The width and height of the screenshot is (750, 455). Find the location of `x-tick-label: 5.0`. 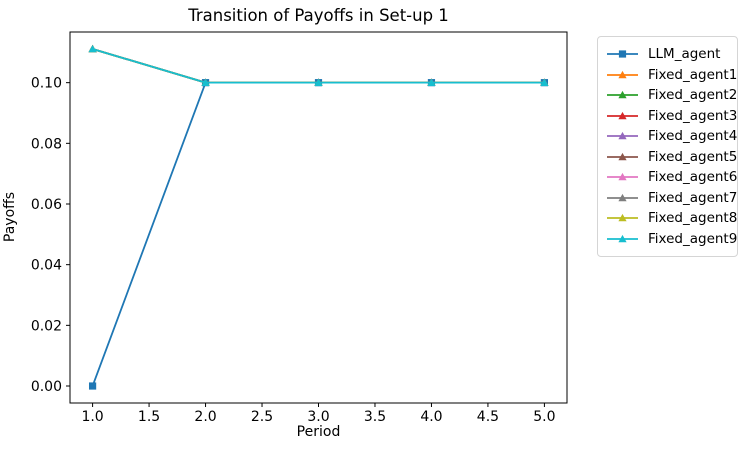

x-tick-label: 5.0 is located at coordinates (544, 417).